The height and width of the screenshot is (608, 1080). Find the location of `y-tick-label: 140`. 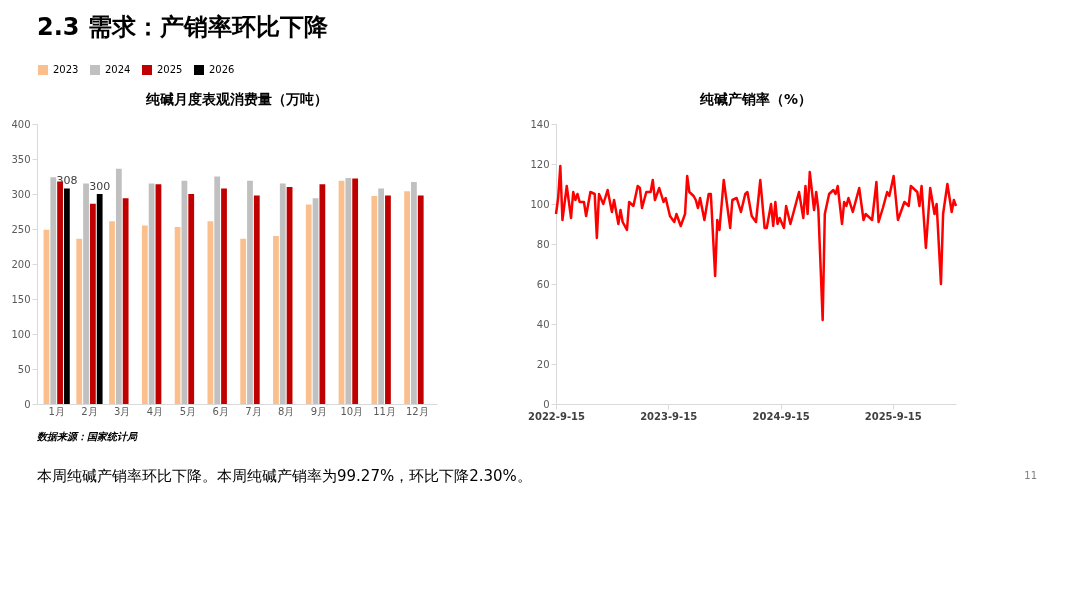

y-tick-label: 140 is located at coordinates (540, 124).